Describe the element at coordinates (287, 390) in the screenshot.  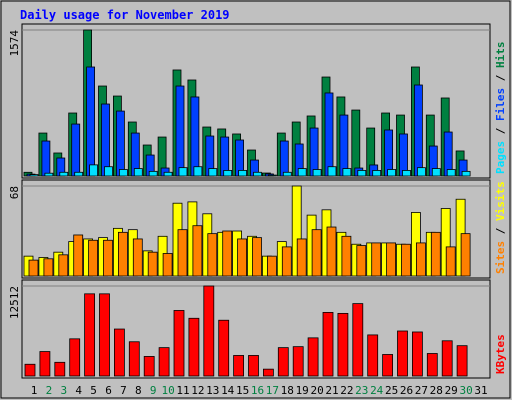
I see `x-tick-label: 18` at that location.